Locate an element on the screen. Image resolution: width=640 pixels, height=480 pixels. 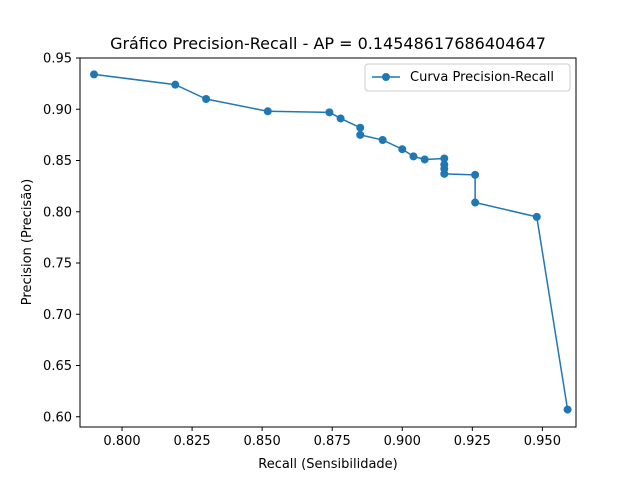
x-tick-label: 0.800 is located at coordinates (121, 441).